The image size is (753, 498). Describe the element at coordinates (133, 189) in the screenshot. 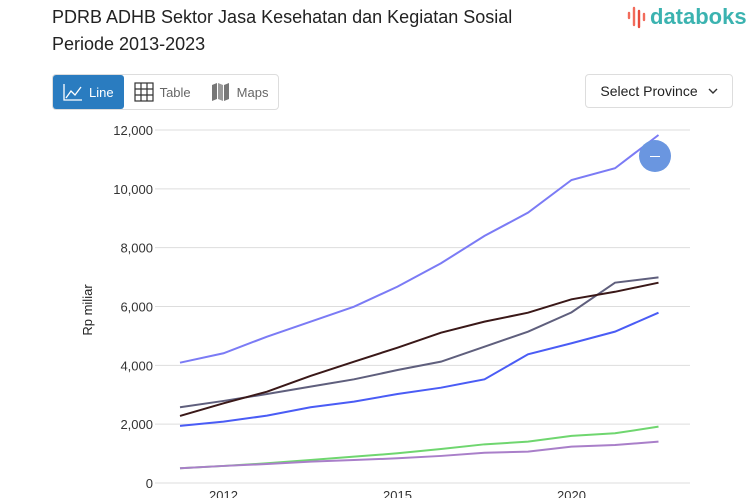

I see `y-tick-label: 10,000` at that location.